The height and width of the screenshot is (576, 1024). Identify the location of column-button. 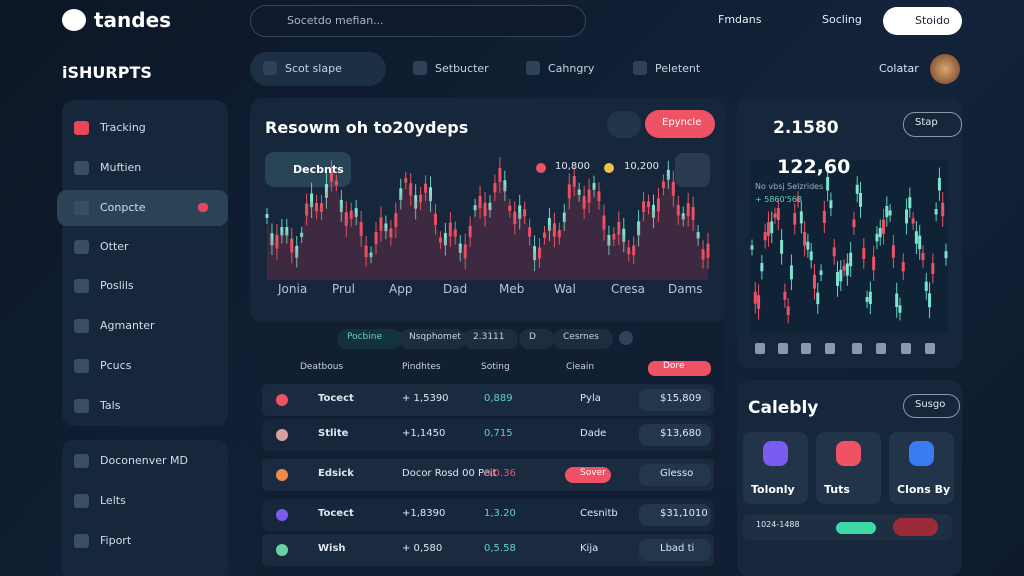
(679, 368).